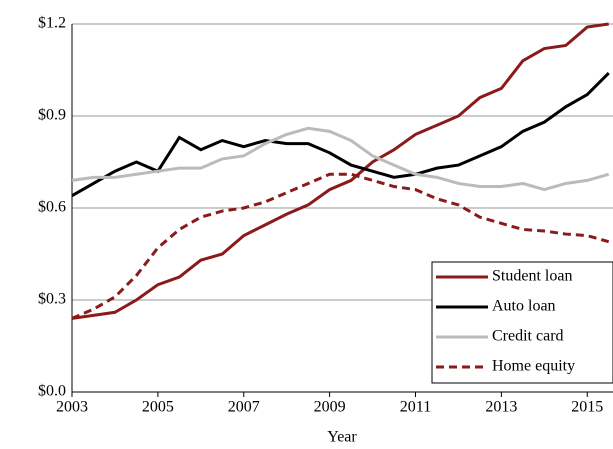 This screenshot has width=613, height=449. Describe the element at coordinates (52, 391) in the screenshot. I see `y-tick-label: $0.0` at that location.